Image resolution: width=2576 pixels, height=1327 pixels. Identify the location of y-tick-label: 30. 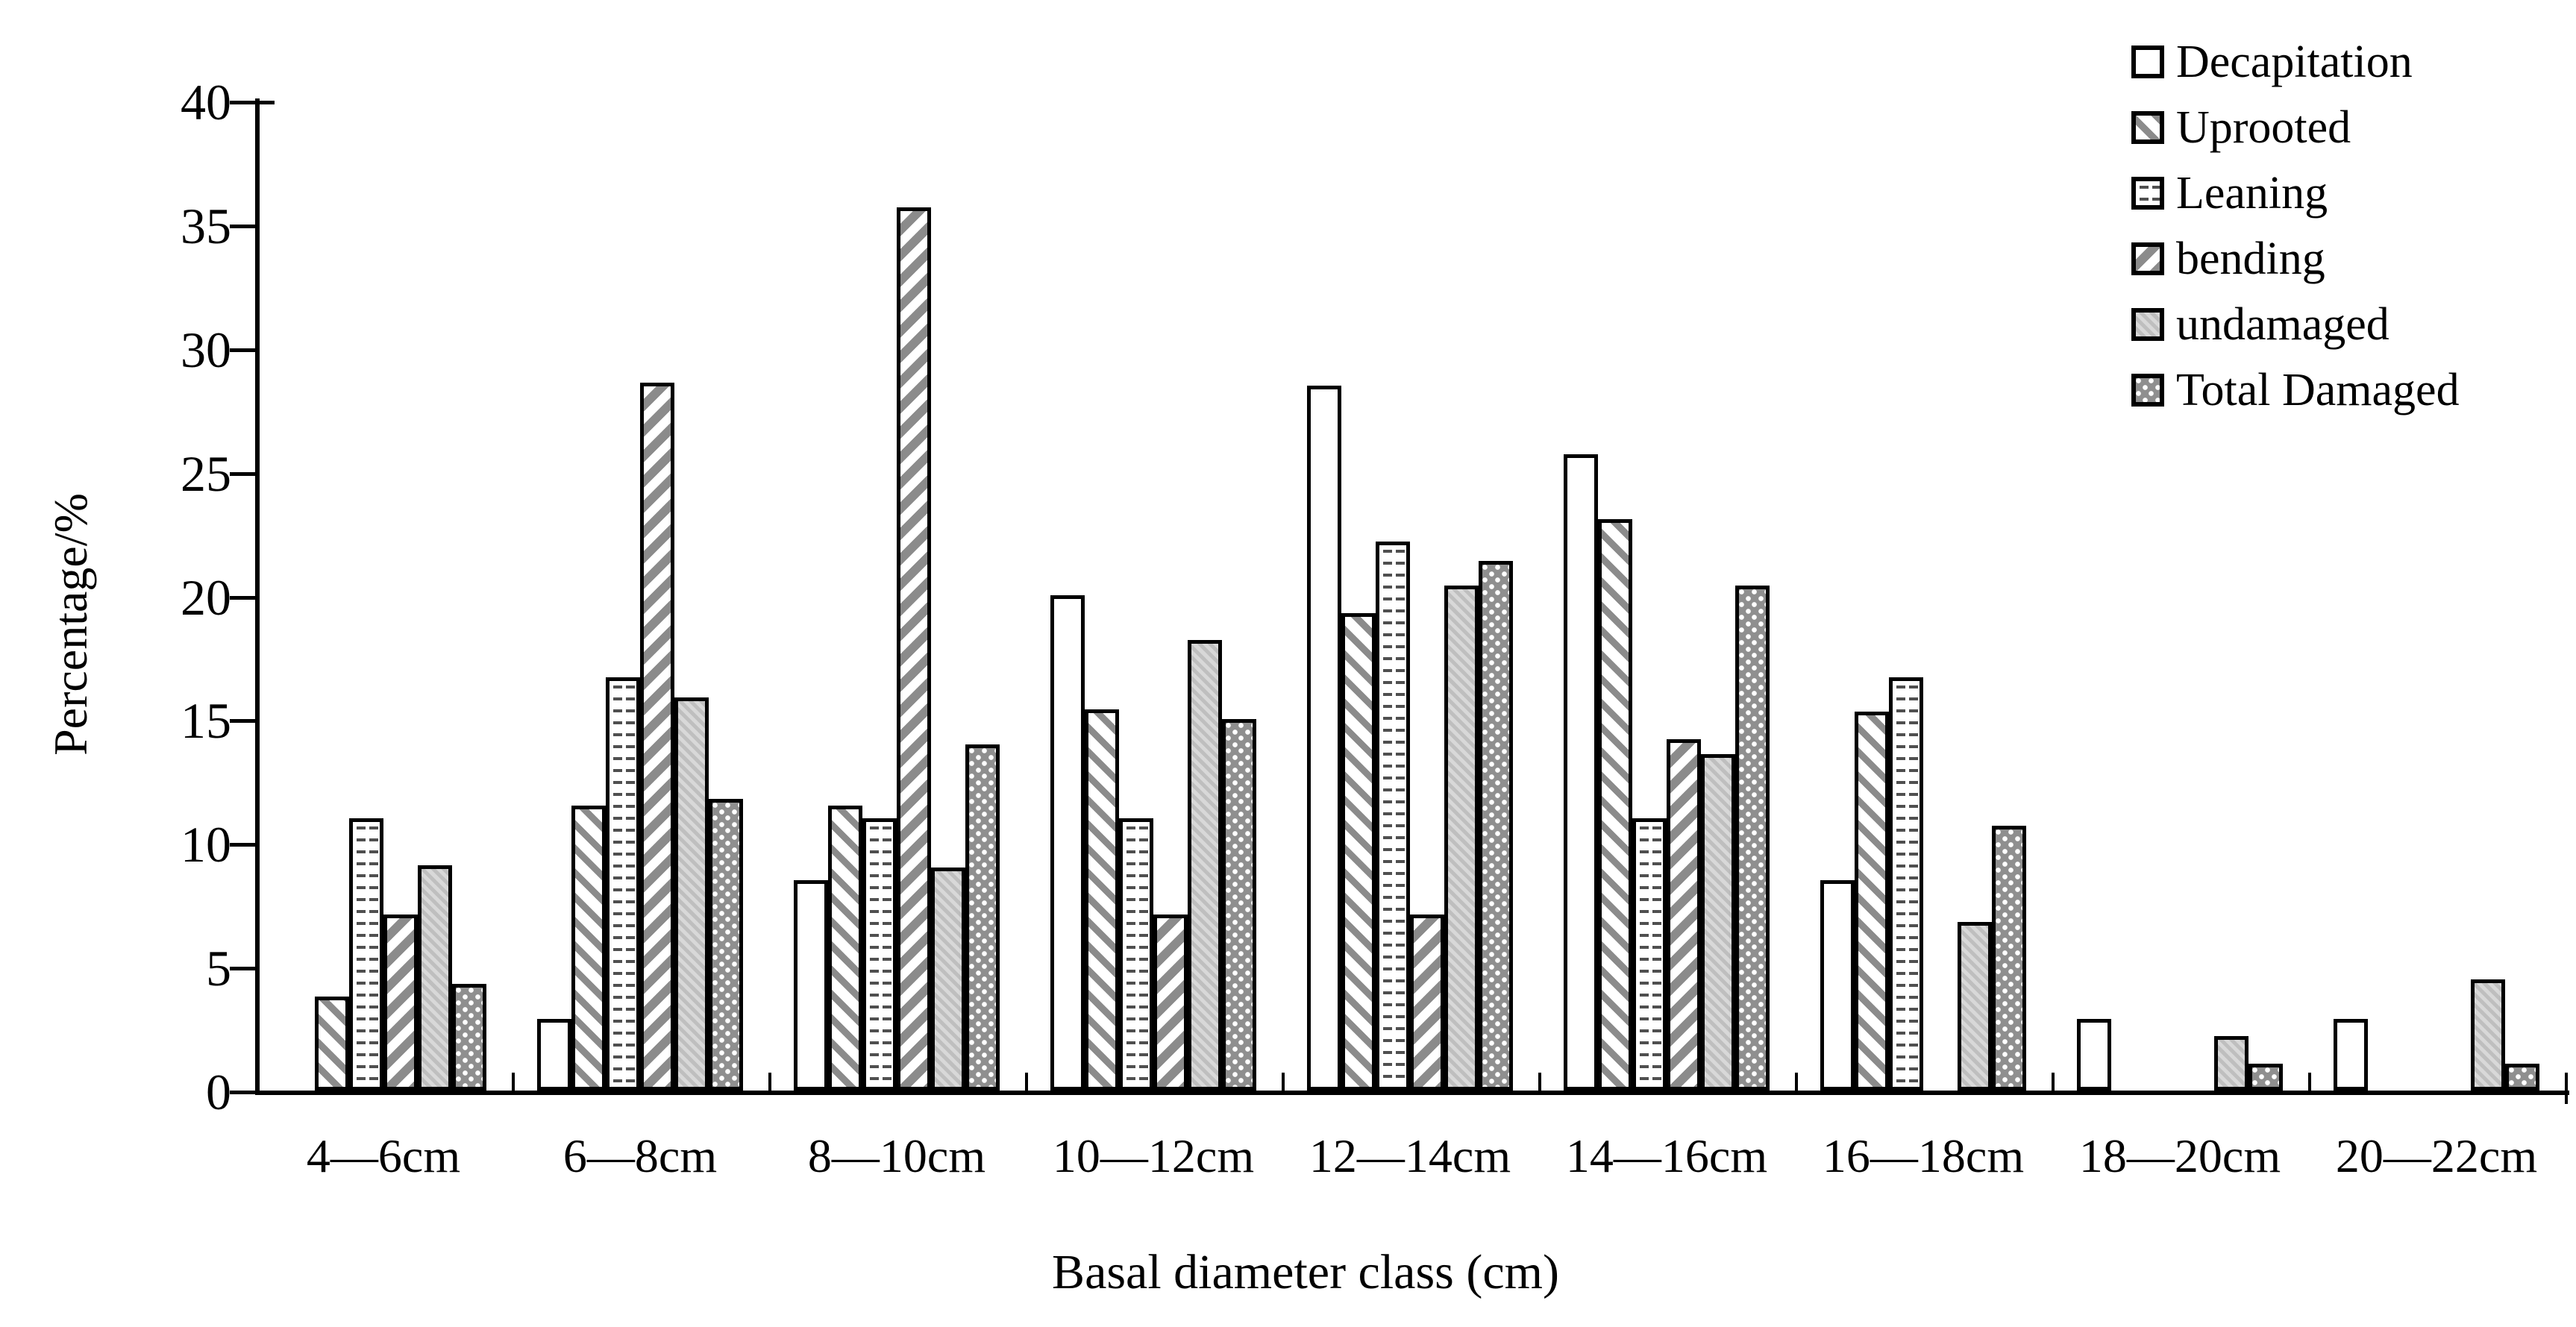
(206, 349).